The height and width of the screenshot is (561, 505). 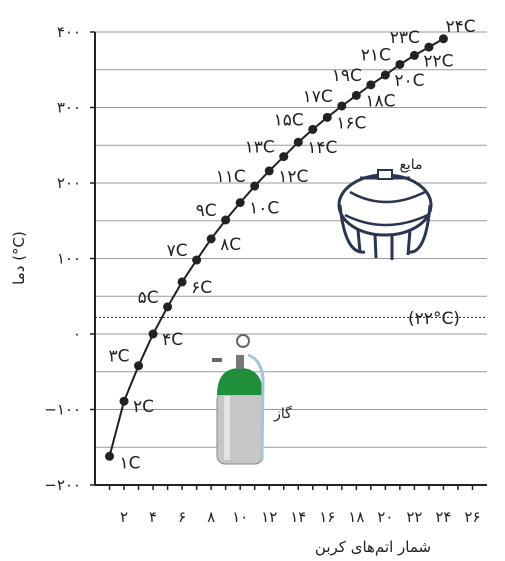 What do you see at coordinates (240, 517) in the screenshot?
I see `x-tick-label: ۱۰` at bounding box center [240, 517].